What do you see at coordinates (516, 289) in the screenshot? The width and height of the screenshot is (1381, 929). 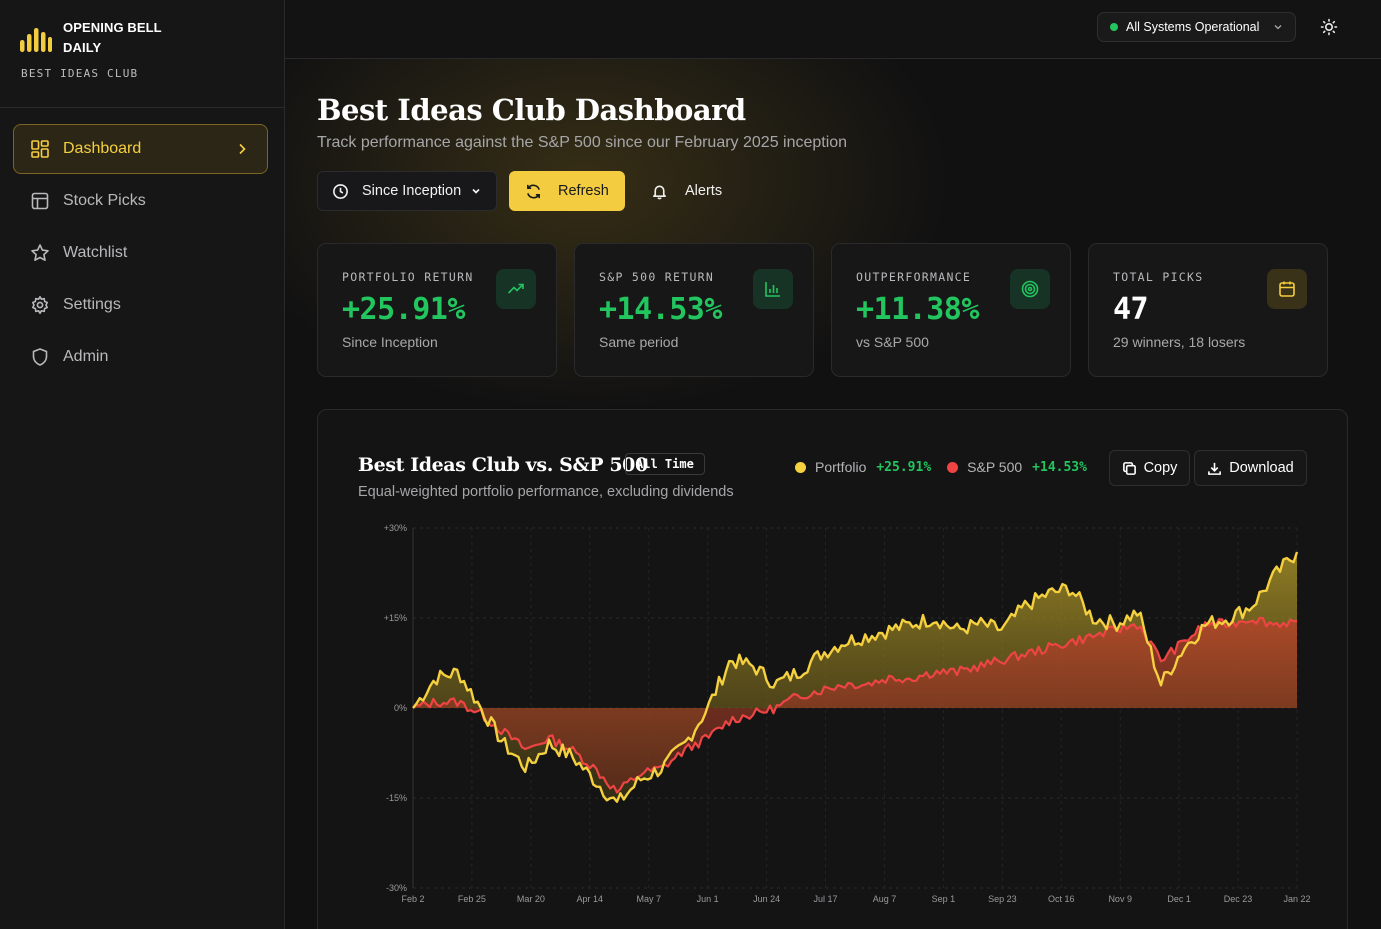 I see `trending-up-icon` at bounding box center [516, 289].